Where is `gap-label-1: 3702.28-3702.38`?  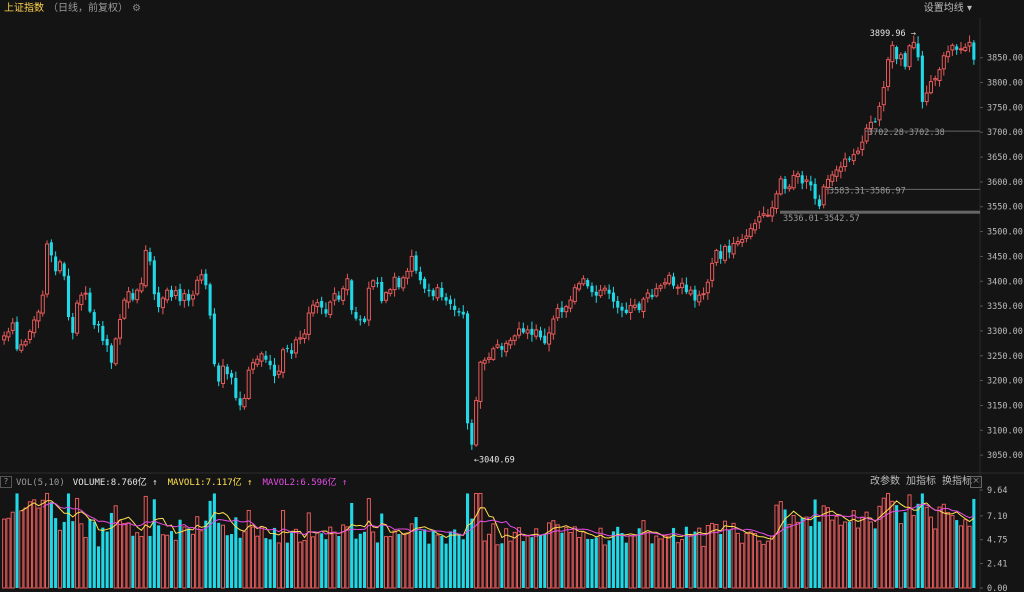
gap-label-1: 3702.28-3702.38 is located at coordinates (906, 133).